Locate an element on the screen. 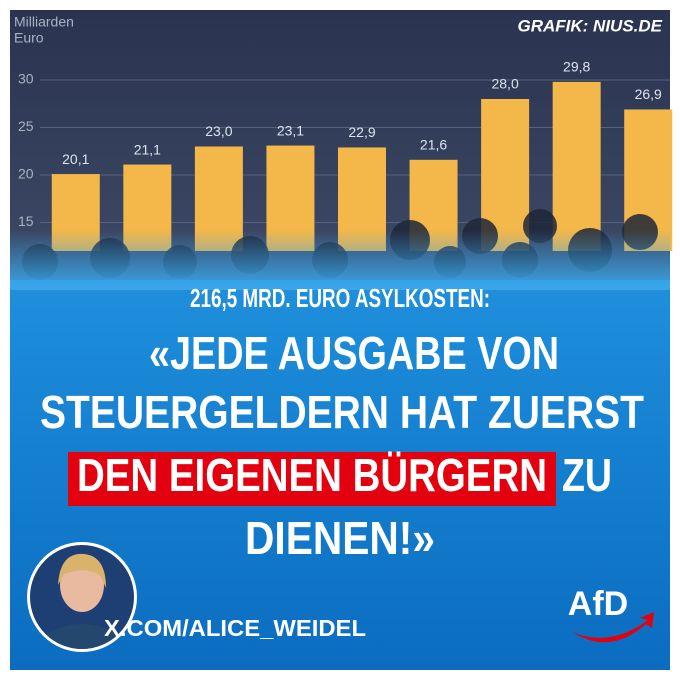  avatar is located at coordinates (82, 597).